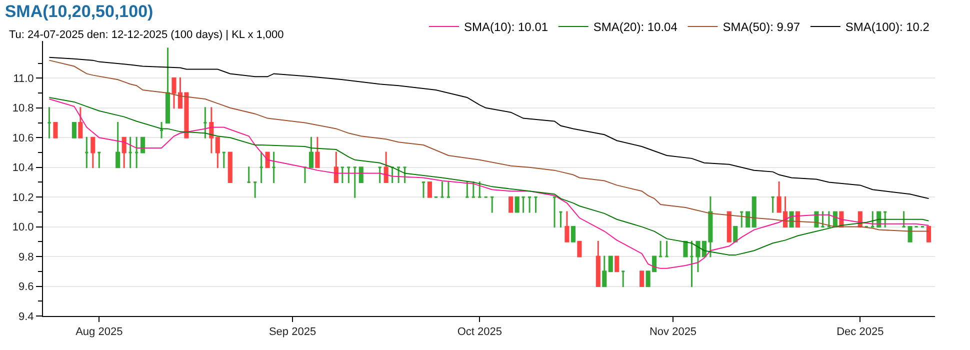  What do you see at coordinates (479, 332) in the screenshot?
I see `x-tick-label: Oct 2025` at bounding box center [479, 332].